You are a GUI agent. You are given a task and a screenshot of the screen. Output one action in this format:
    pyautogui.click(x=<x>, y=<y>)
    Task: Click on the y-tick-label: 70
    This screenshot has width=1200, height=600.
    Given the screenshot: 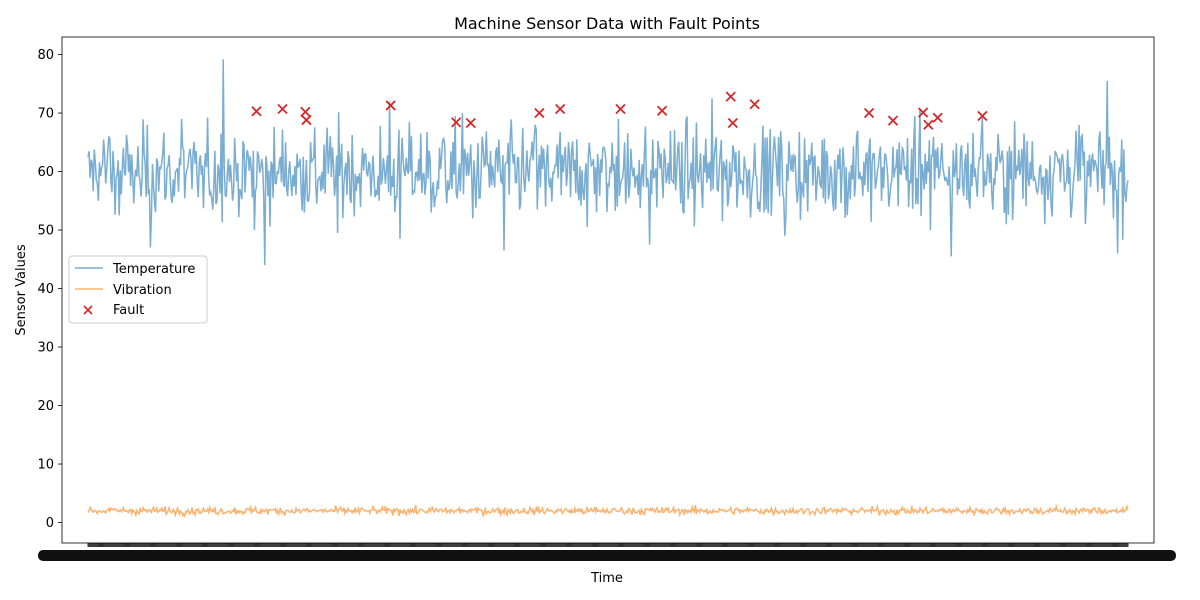 What is the action you would take?
    pyautogui.click(x=45, y=114)
    